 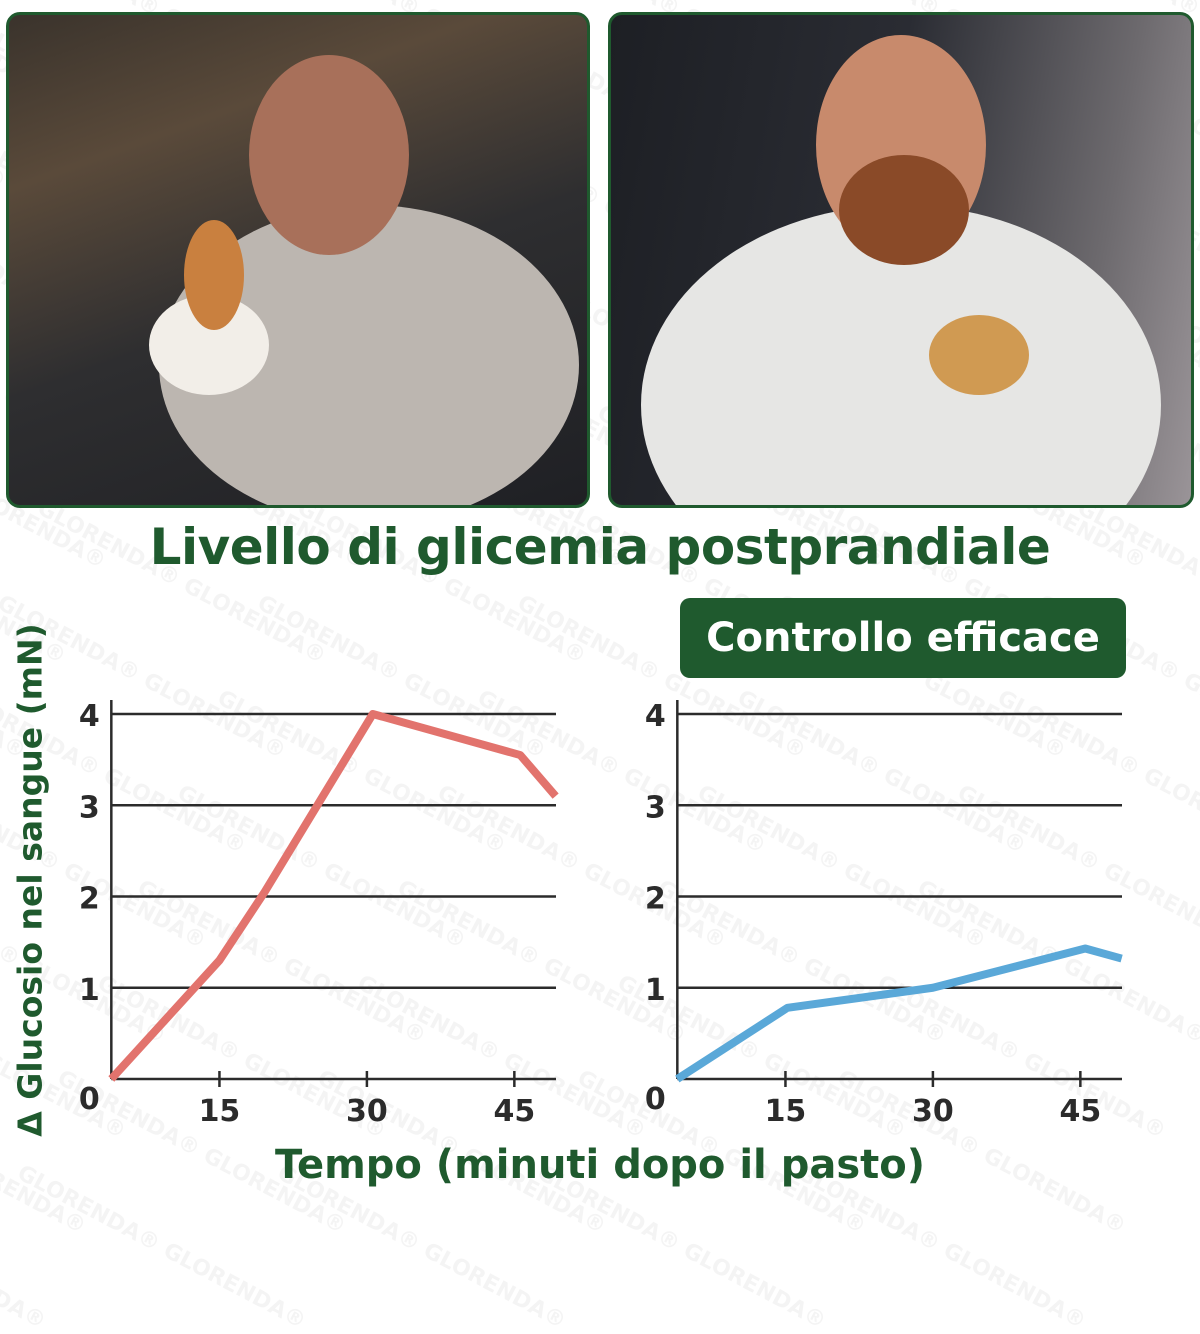 What do you see at coordinates (899, 1014) in the screenshot?
I see `series-line-controlled` at bounding box center [899, 1014].